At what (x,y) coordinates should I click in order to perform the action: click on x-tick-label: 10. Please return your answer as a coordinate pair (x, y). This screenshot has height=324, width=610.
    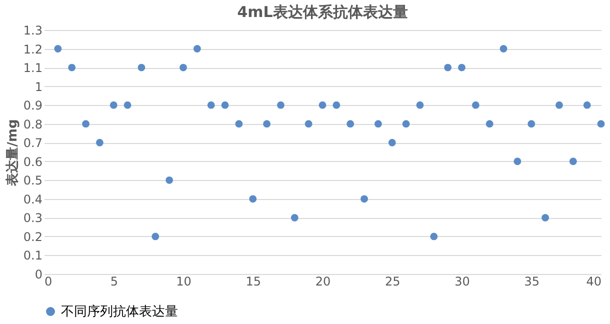
    Looking at the image, I should click on (184, 281).